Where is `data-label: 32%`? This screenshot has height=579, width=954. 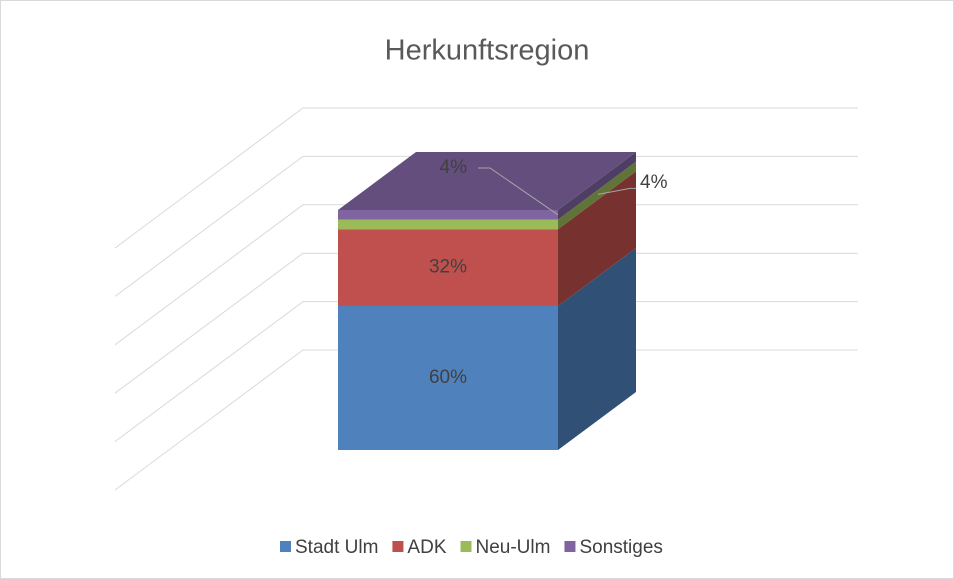 data-label: 32% is located at coordinates (448, 267).